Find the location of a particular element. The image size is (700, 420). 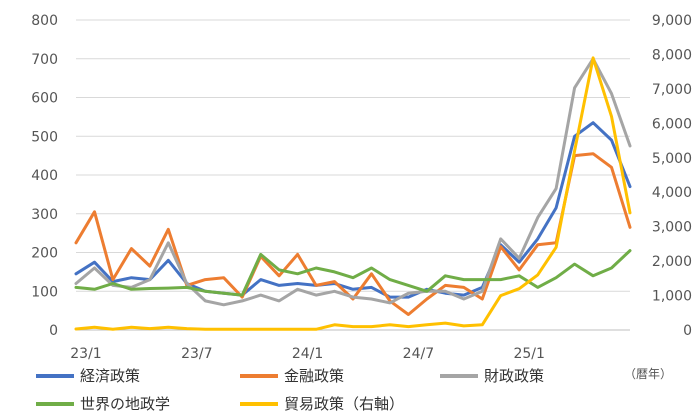

legend-label: 経済政策 is located at coordinates (110, 376).